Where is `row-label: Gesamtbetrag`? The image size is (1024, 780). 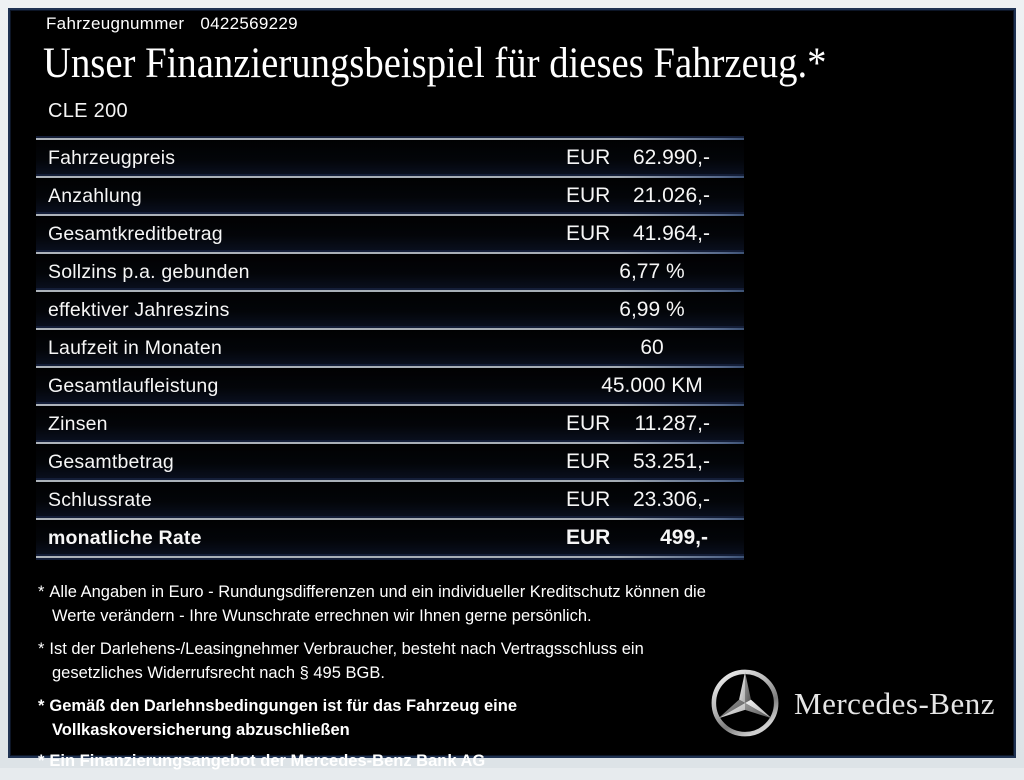 row-label: Gesamtbetrag is located at coordinates (111, 461).